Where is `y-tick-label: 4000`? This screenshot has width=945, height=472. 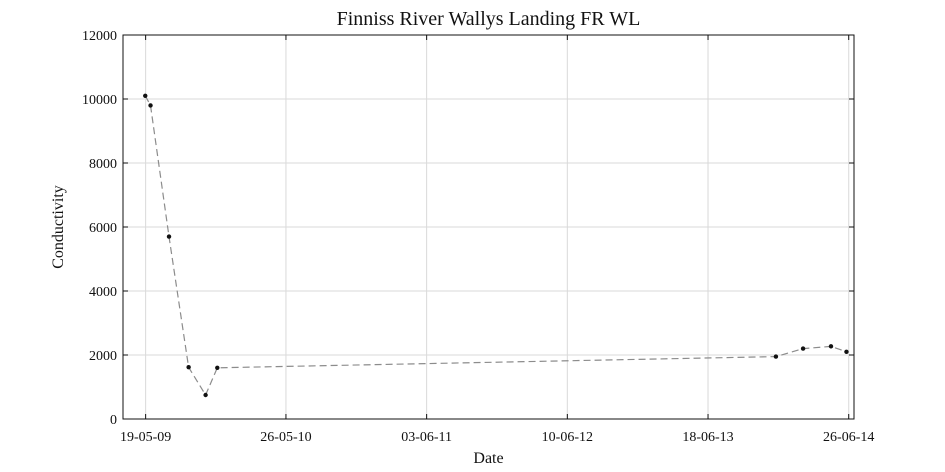
y-tick-label: 4000 is located at coordinates (103, 292).